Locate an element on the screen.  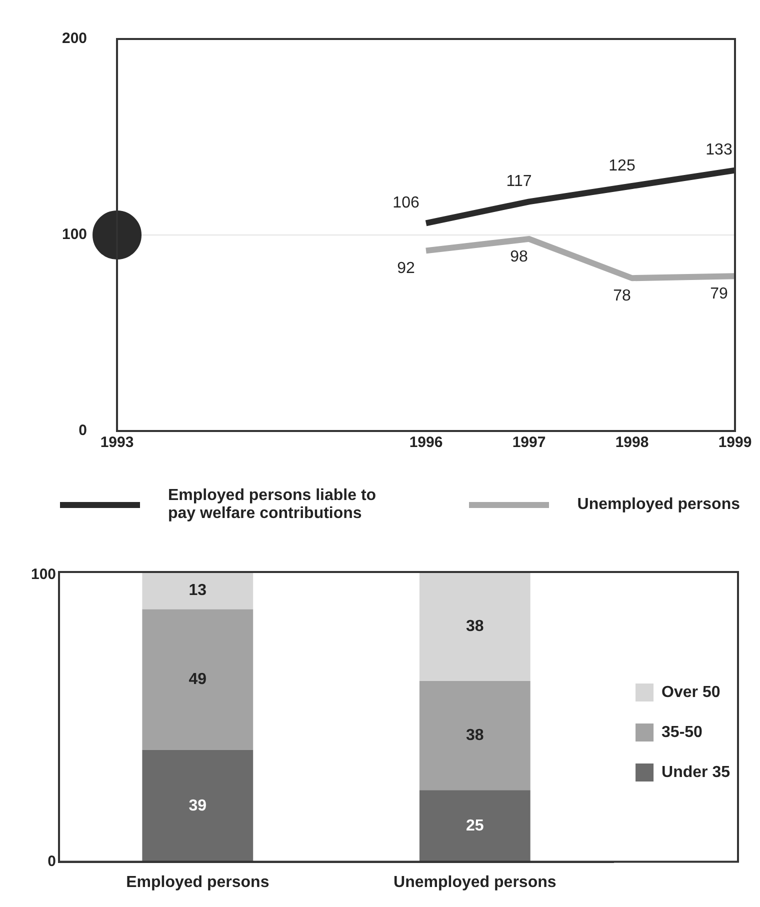
x-tick-label: 1996 is located at coordinates (426, 443).